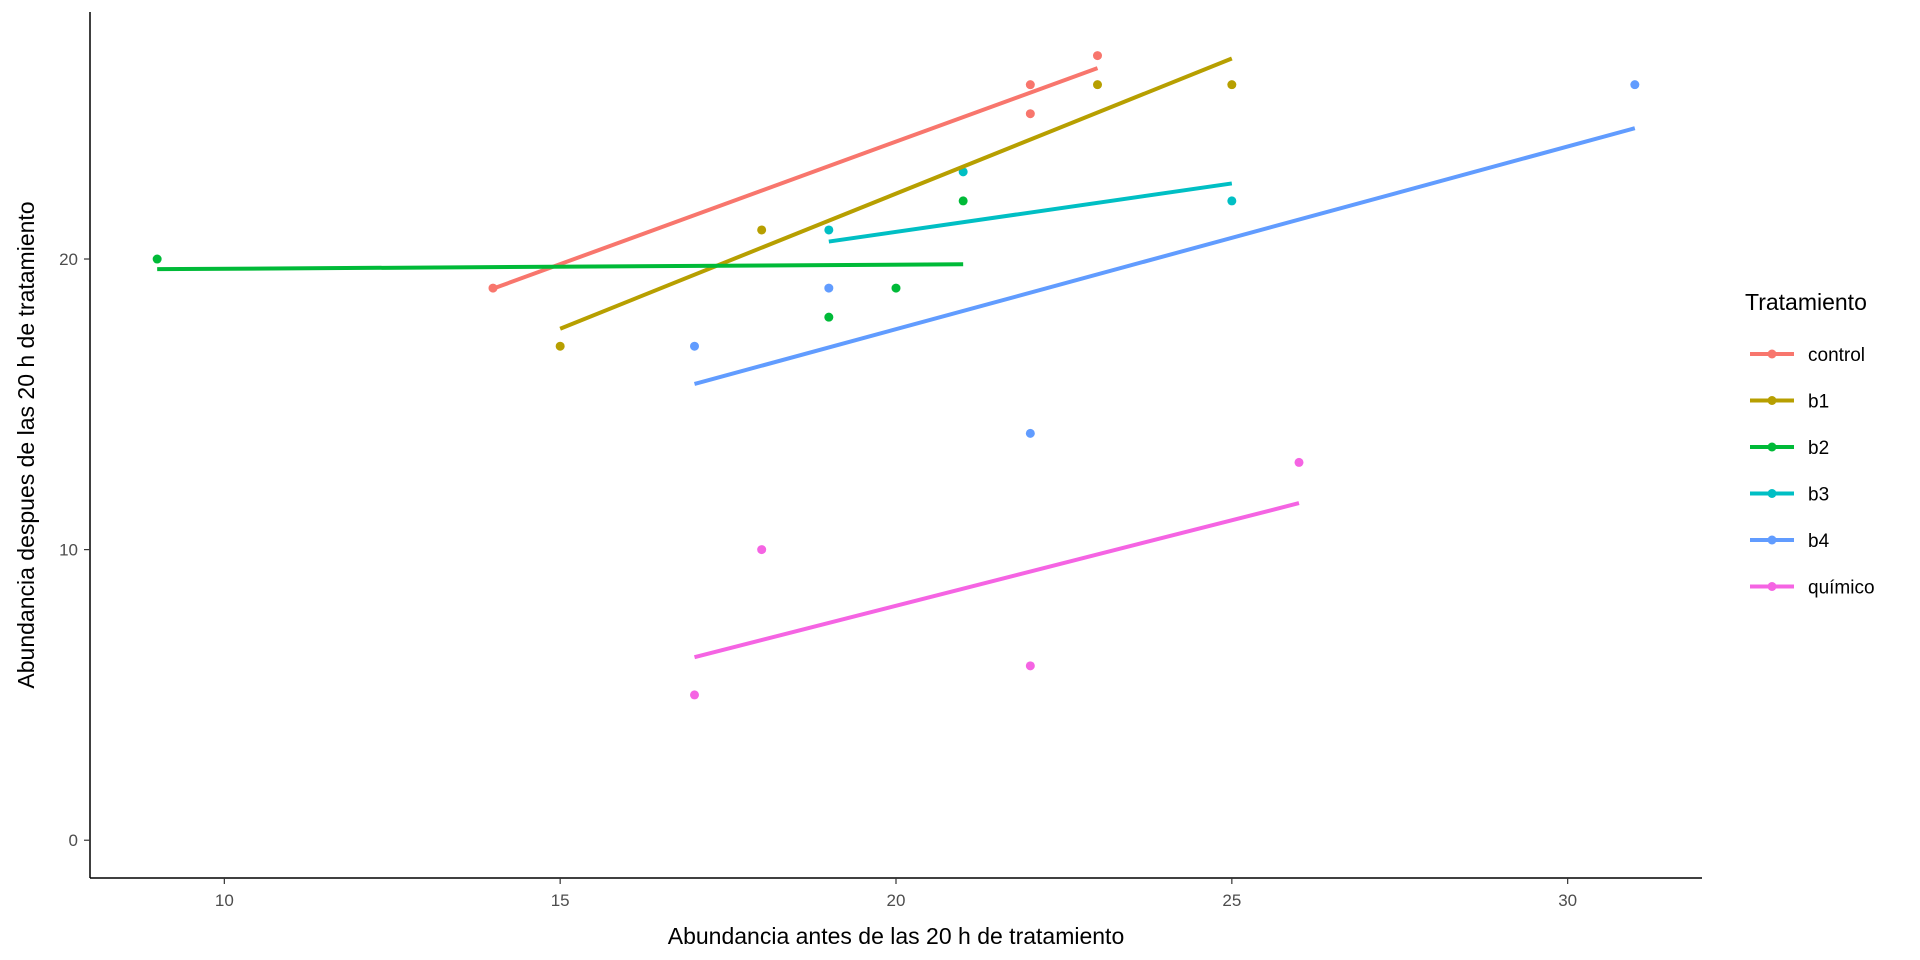 The image size is (1920, 960). Describe the element at coordinates (1030, 212) in the screenshot. I see `fit-line-b3` at that location.